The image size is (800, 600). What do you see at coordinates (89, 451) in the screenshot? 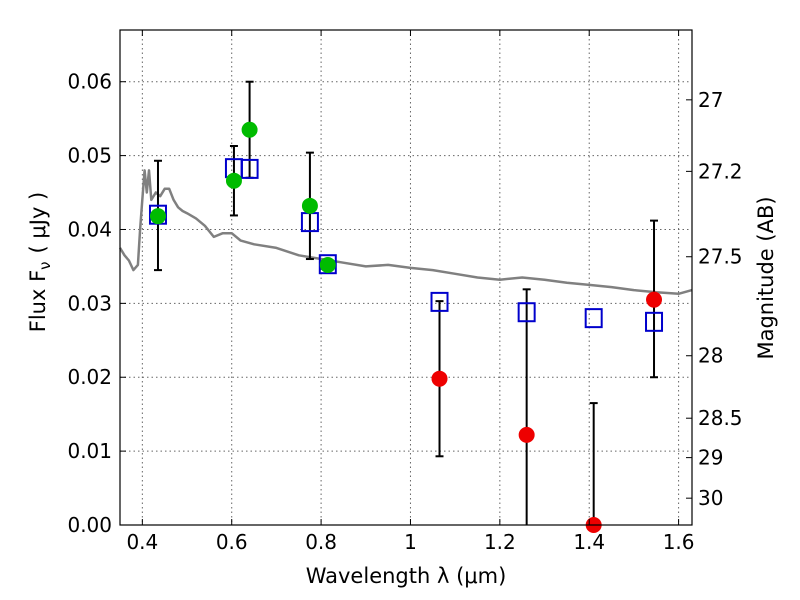
I see `y-tick-label: 0.01` at bounding box center [89, 451].